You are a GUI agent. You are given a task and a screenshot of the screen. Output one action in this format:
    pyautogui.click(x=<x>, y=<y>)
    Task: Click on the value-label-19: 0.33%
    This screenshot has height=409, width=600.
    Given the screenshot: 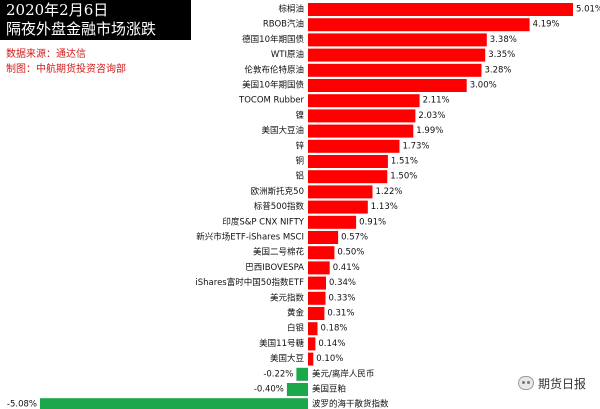 What is the action you would take?
    pyautogui.click(x=342, y=298)
    